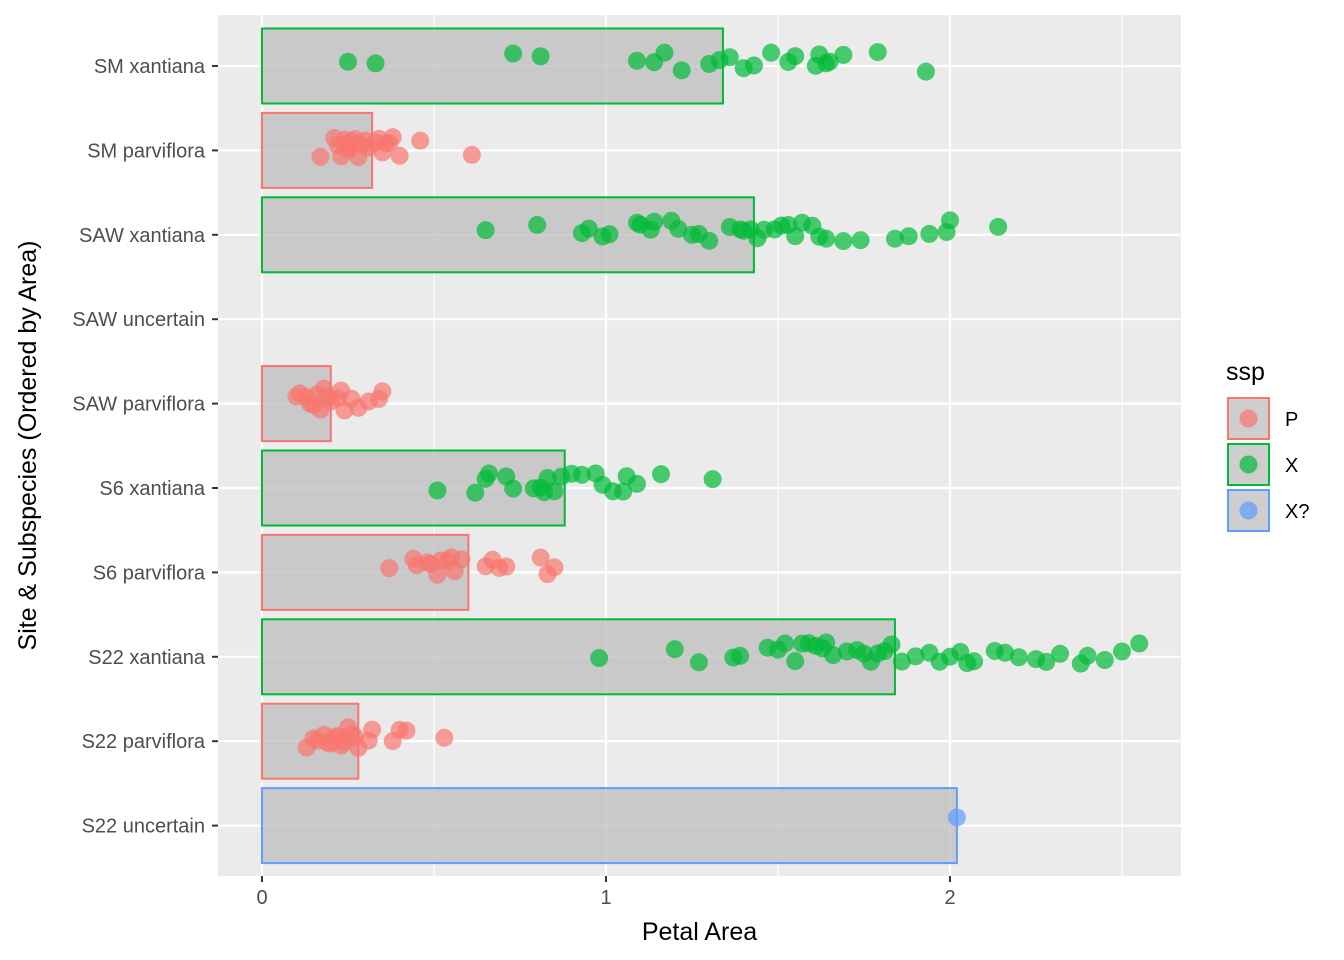 The image size is (1344, 960). What do you see at coordinates (1291, 420) in the screenshot?
I see `legend-label: P` at bounding box center [1291, 420].